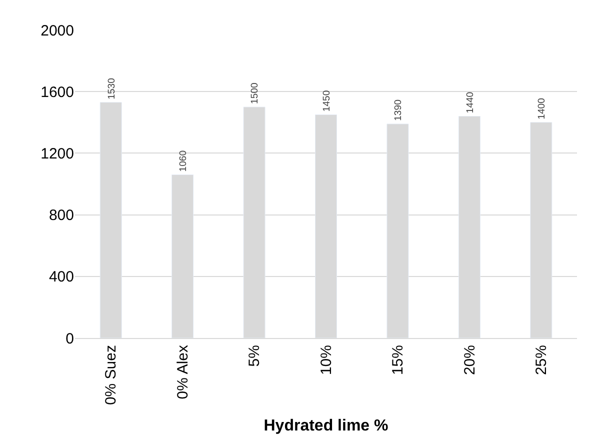  I want to click on x-tick-label: 0% Suez, so click(111, 375).